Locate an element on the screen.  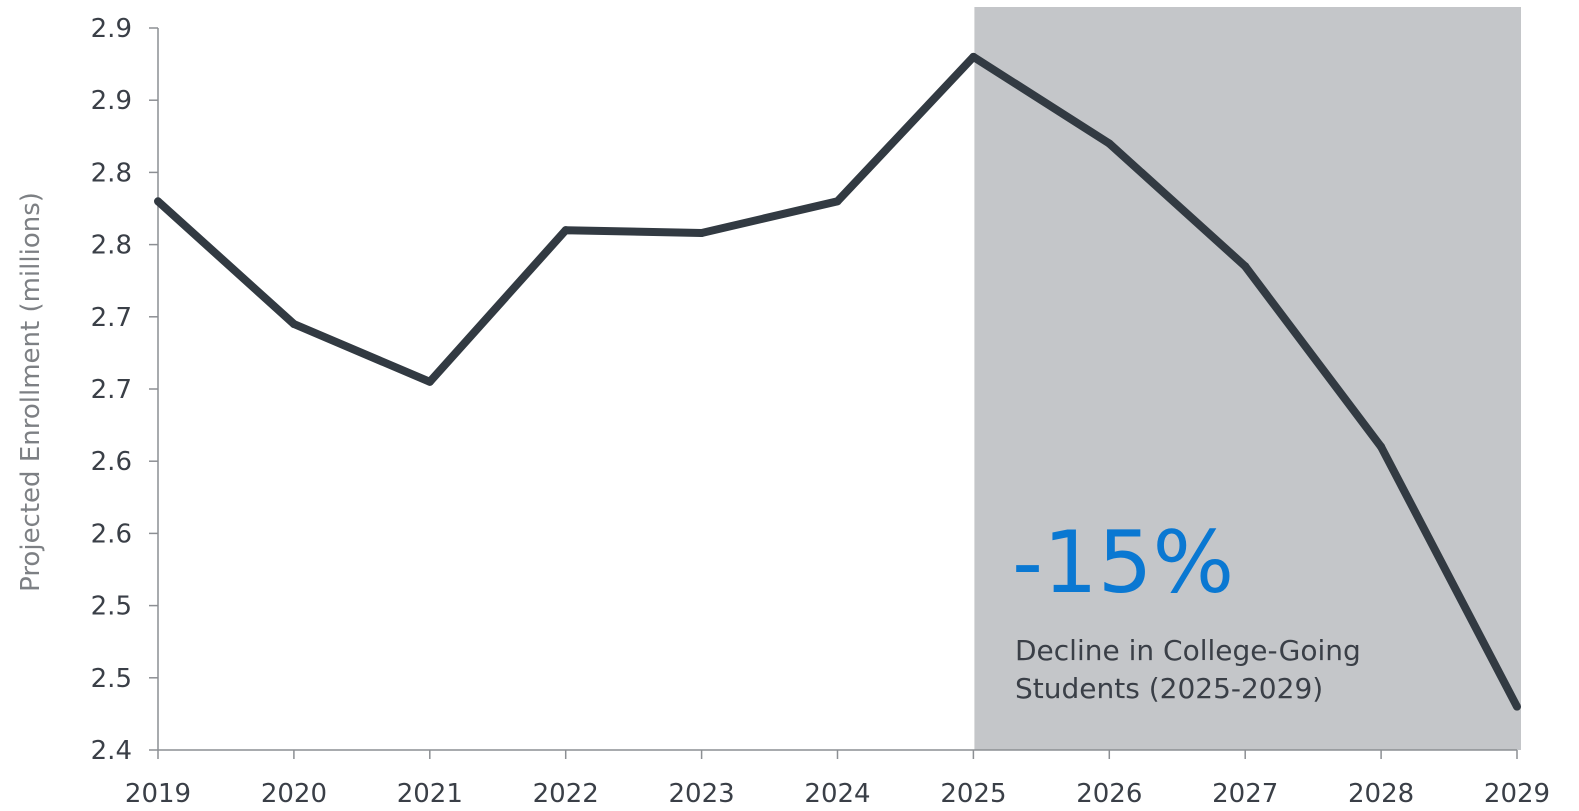
decline-caption-line-1: Decline in College-Going is located at coordinates (1188, 650).